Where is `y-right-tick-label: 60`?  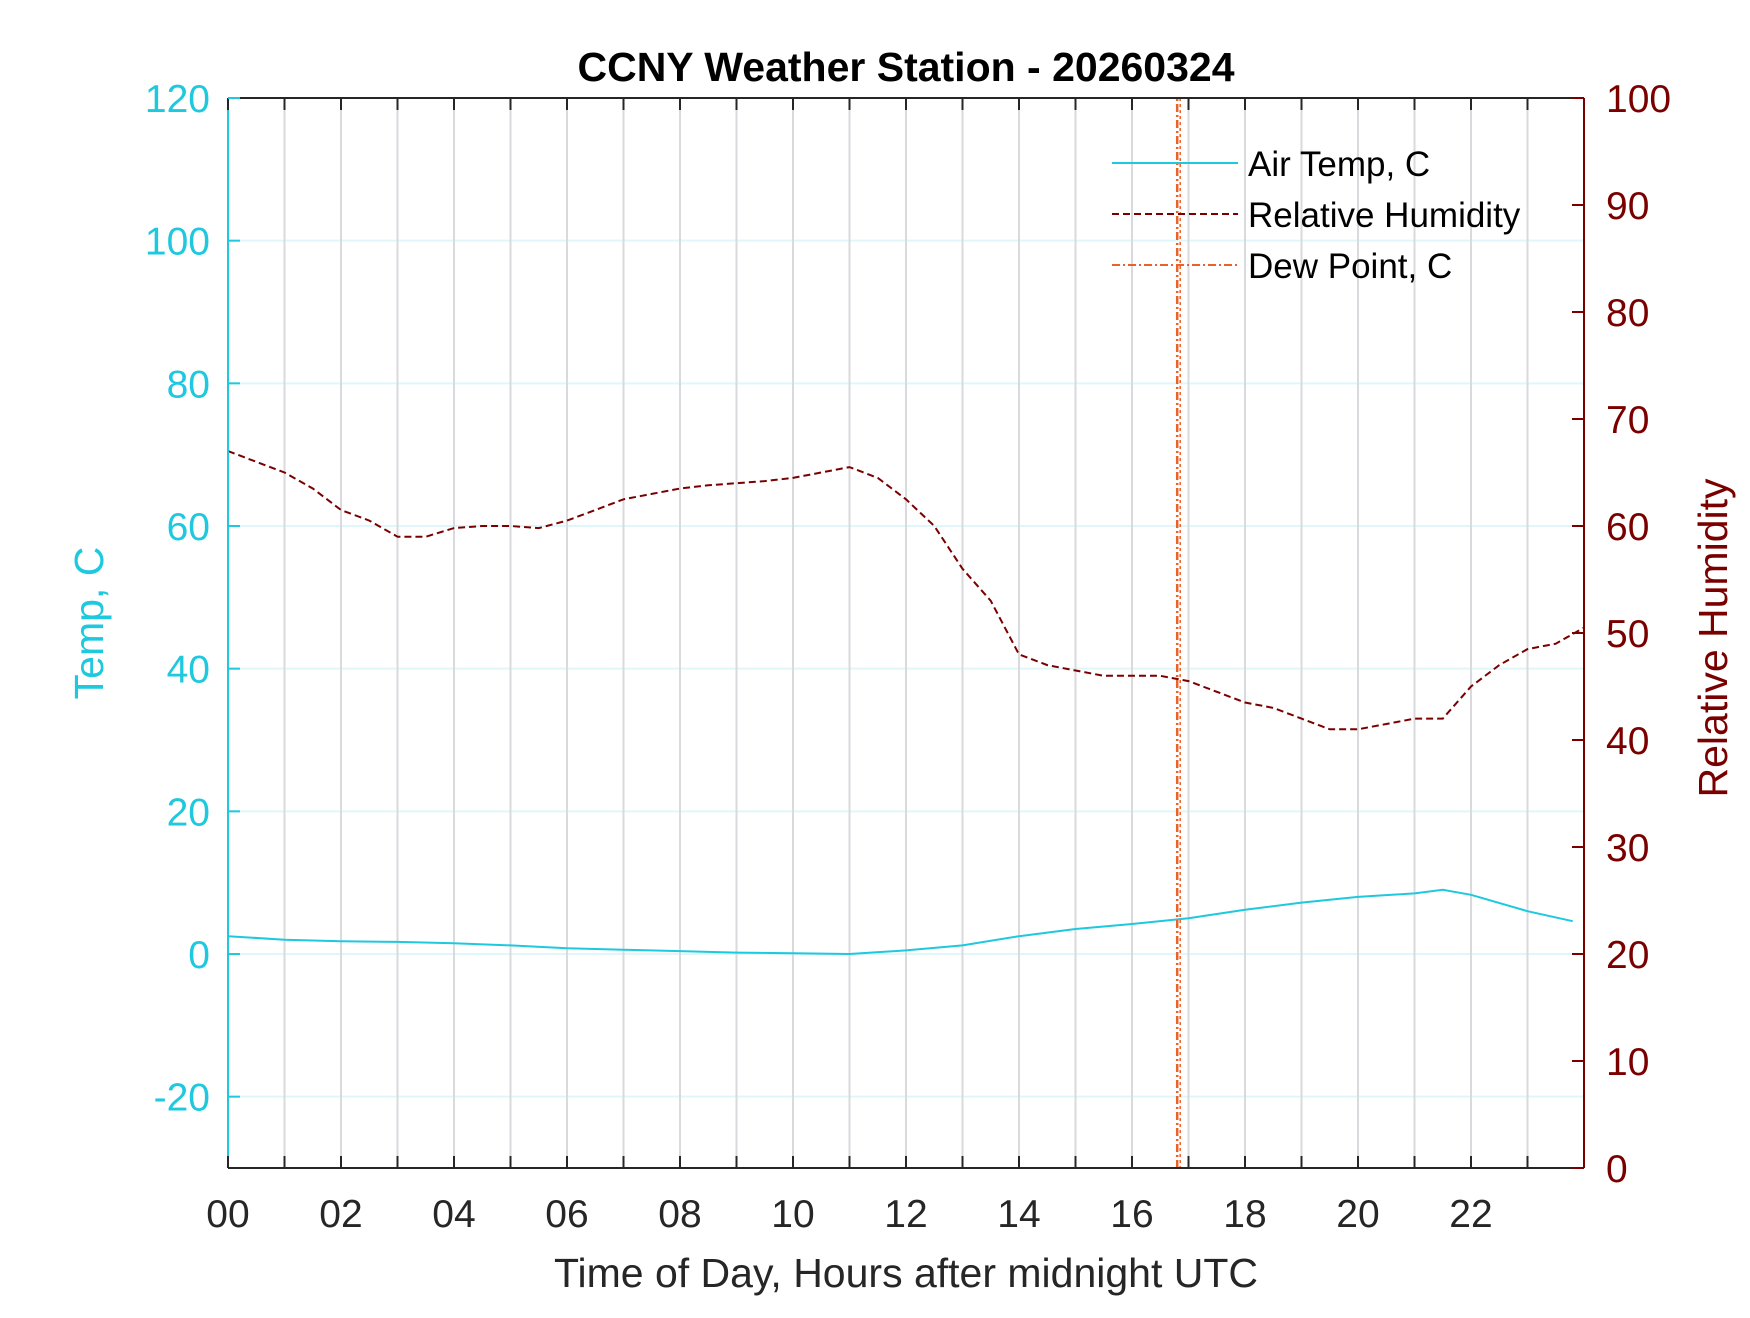 y-right-tick-label: 60 is located at coordinates (1627, 527).